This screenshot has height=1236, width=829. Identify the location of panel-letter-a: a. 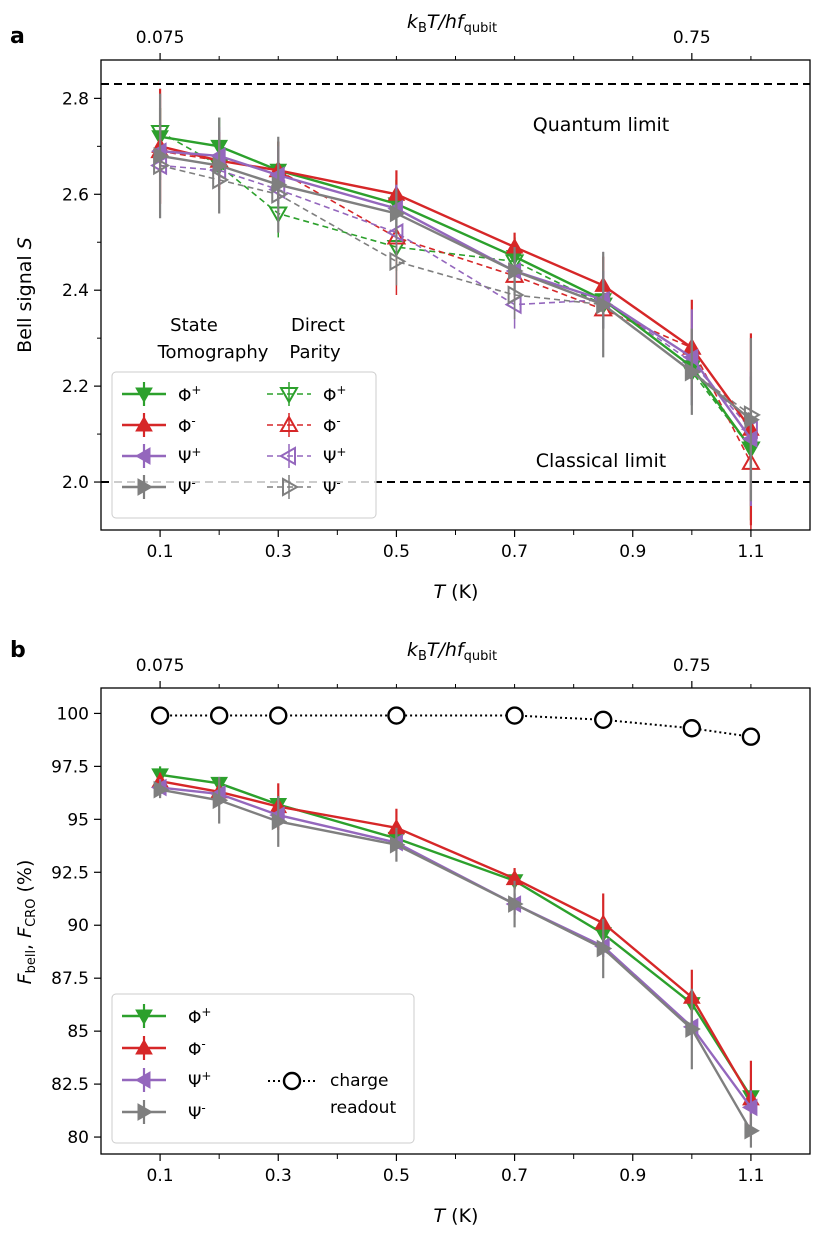
(17, 36).